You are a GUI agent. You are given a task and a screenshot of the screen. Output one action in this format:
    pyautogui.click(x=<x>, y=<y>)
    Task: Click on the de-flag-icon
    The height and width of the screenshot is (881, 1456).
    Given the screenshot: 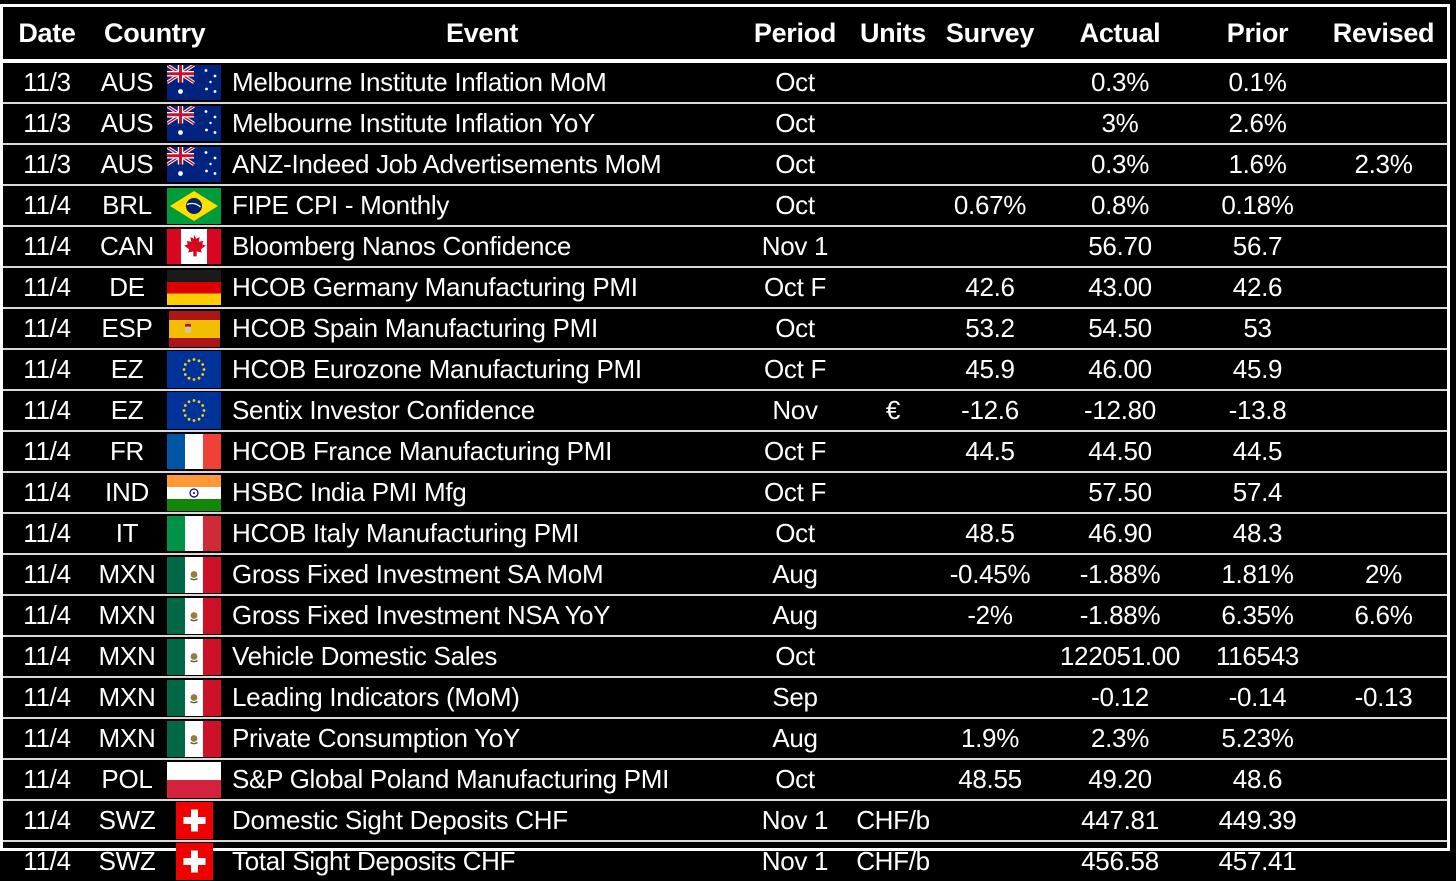 What is the action you would take?
    pyautogui.click(x=194, y=287)
    